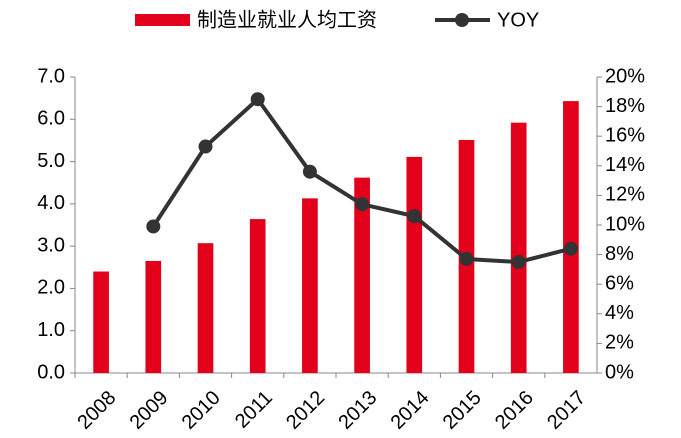 The height and width of the screenshot is (438, 681). I want to click on y2-tick-label: 6%, so click(619, 283).